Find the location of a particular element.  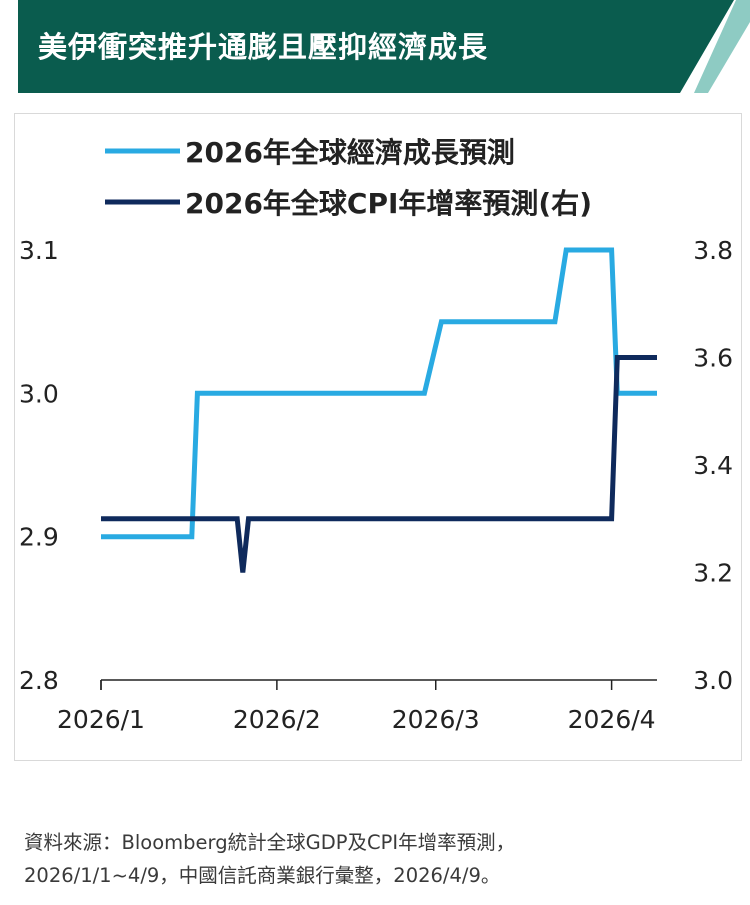

y-right-tick-label: 3.8 is located at coordinates (713, 250).